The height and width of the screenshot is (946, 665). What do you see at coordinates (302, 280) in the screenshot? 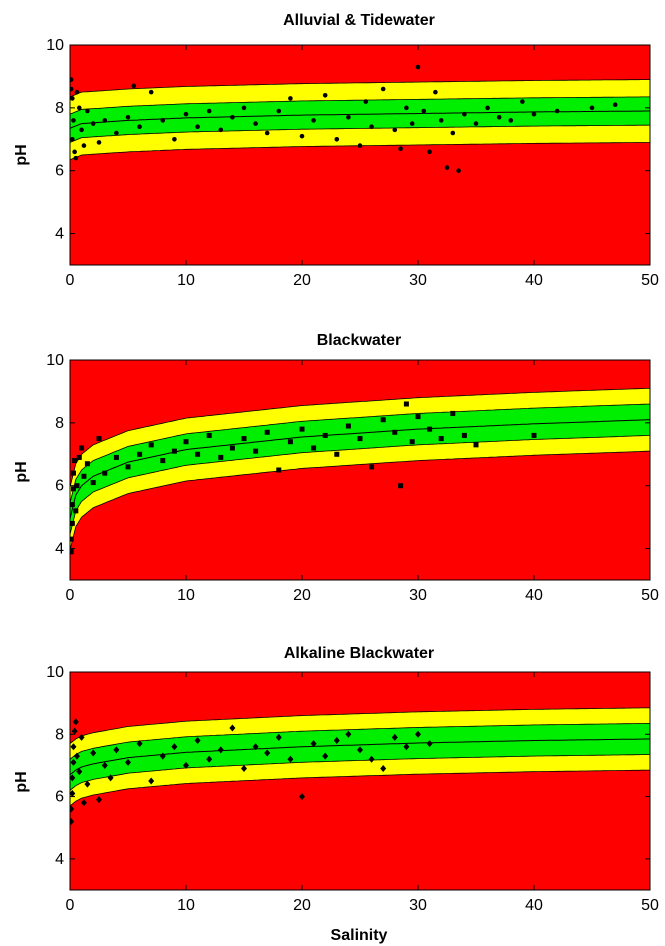
I see `x-tick-label: 20` at bounding box center [302, 280].